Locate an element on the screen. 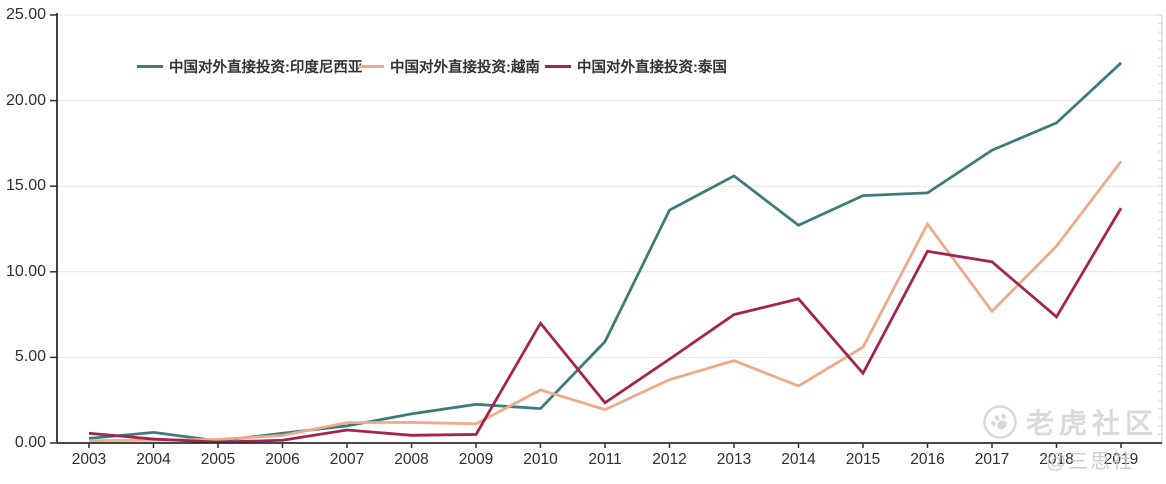  x-axis-label: 2004 is located at coordinates (153, 459).